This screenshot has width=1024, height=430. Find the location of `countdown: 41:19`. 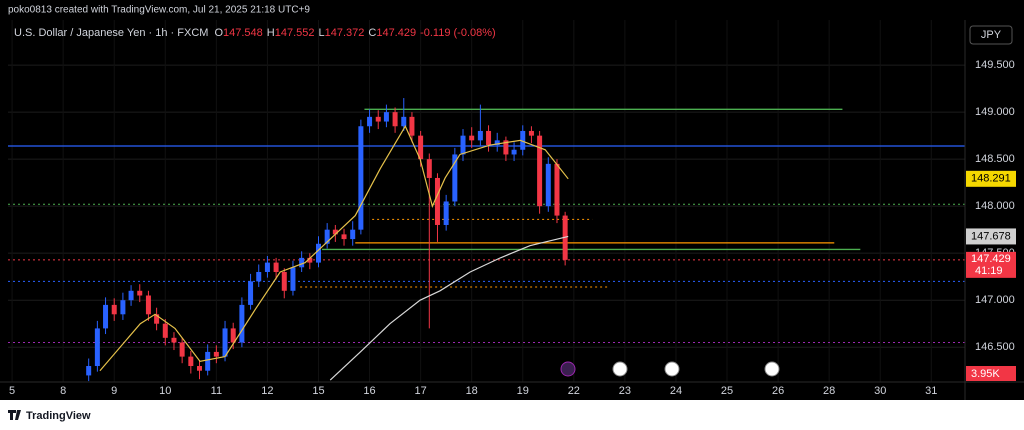

countdown: 41:19 is located at coordinates (989, 271).